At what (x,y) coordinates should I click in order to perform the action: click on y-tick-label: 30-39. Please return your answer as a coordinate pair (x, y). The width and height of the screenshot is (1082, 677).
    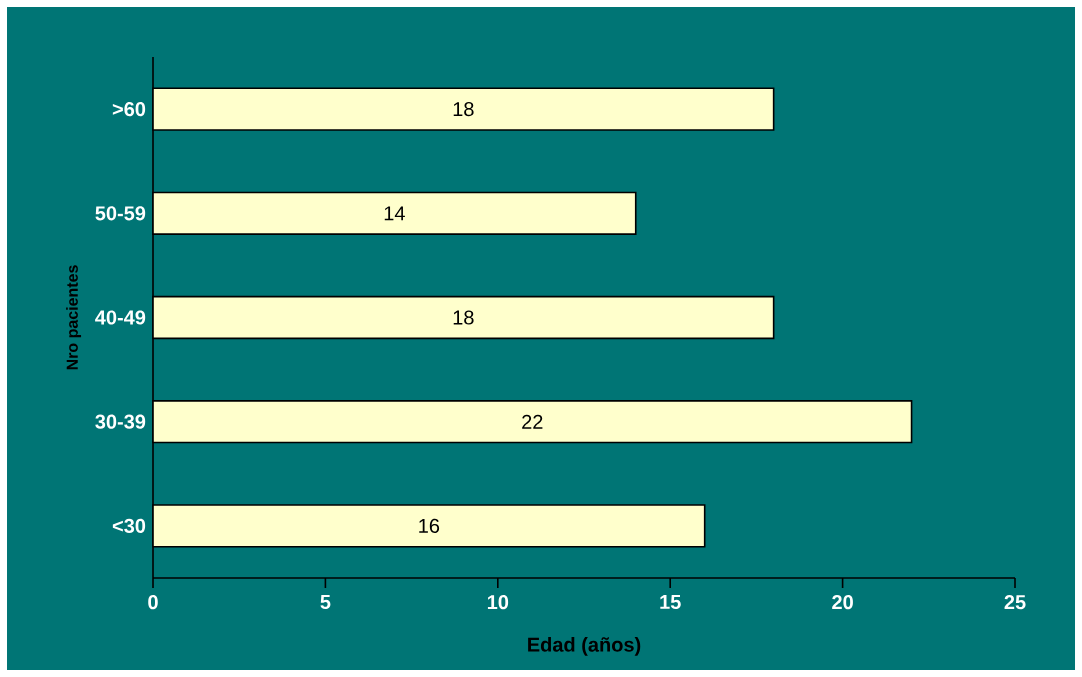
    Looking at the image, I should click on (120, 421).